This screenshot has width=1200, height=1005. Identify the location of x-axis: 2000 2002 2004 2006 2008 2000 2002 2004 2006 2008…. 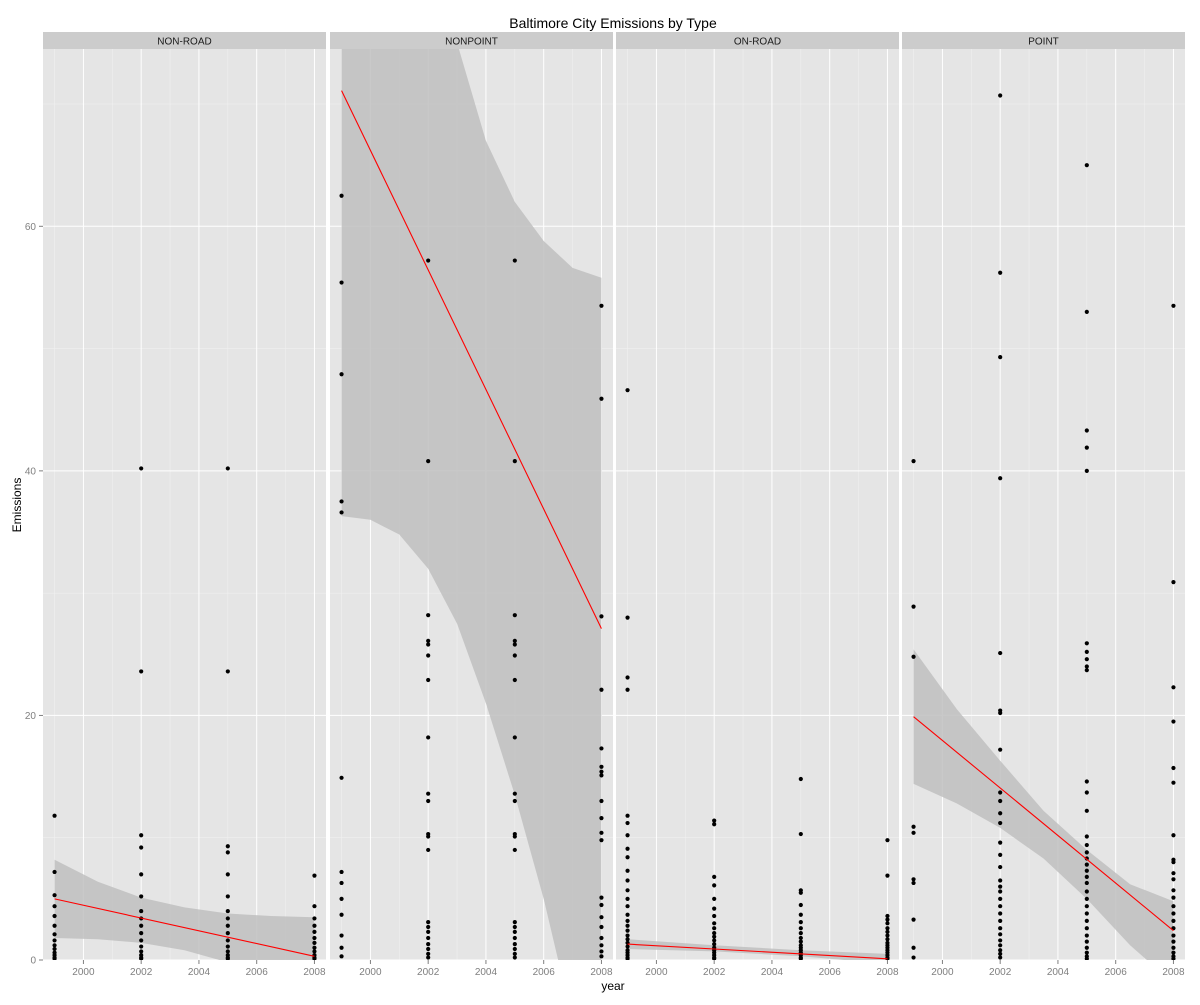
(628, 969).